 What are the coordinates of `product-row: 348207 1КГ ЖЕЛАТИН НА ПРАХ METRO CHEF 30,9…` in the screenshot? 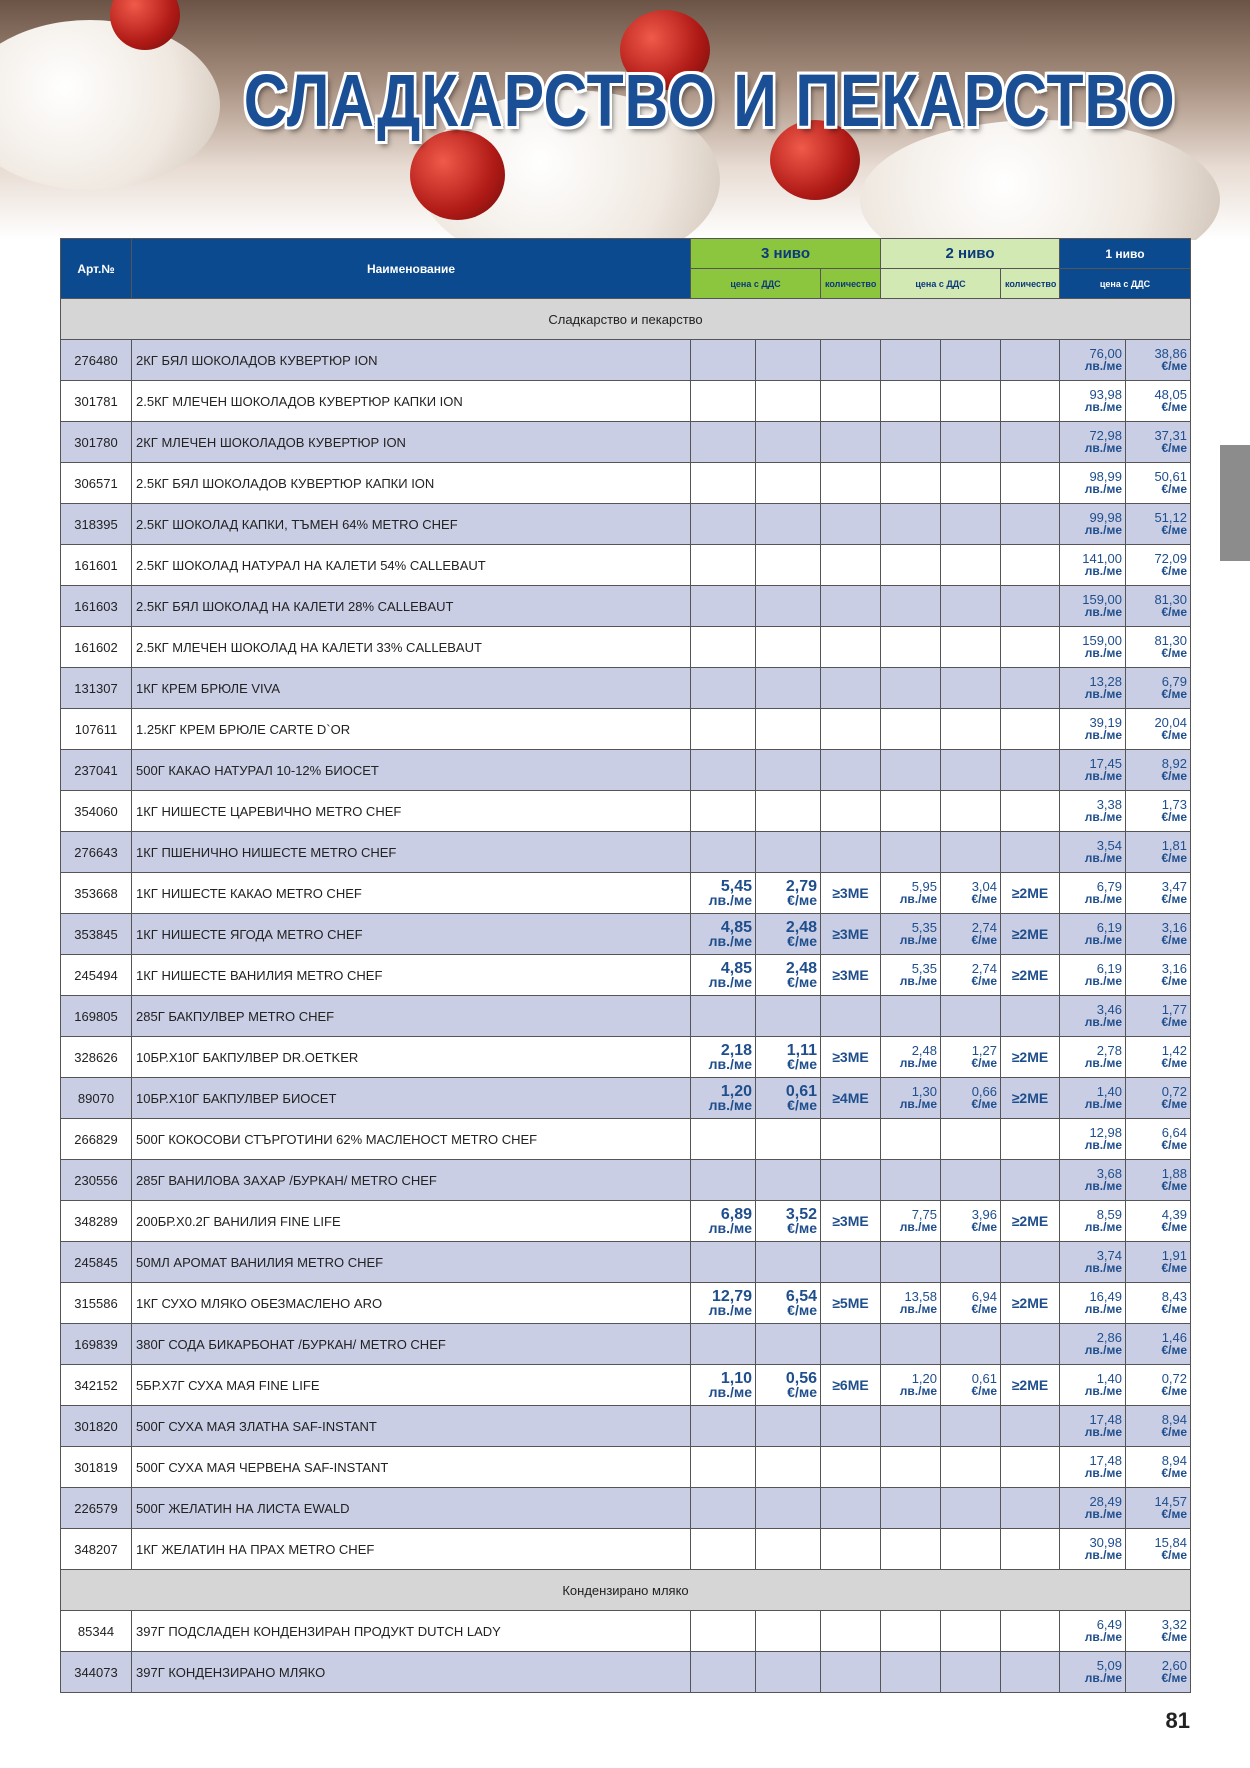 It's located at (625, 1549).